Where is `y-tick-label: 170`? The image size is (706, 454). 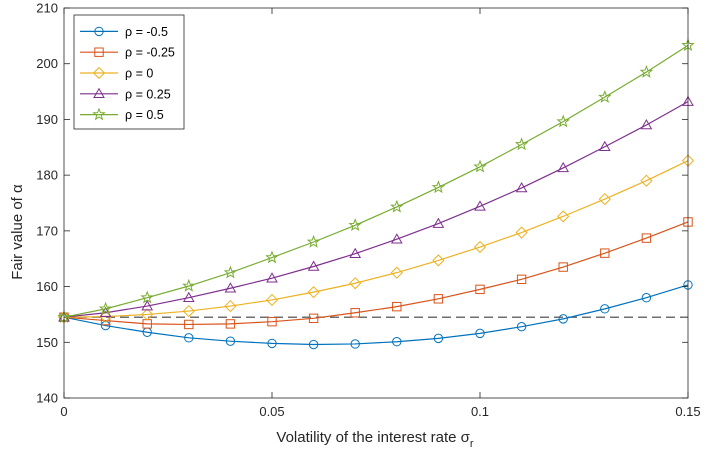
y-tick-label: 170 is located at coordinates (47, 230).